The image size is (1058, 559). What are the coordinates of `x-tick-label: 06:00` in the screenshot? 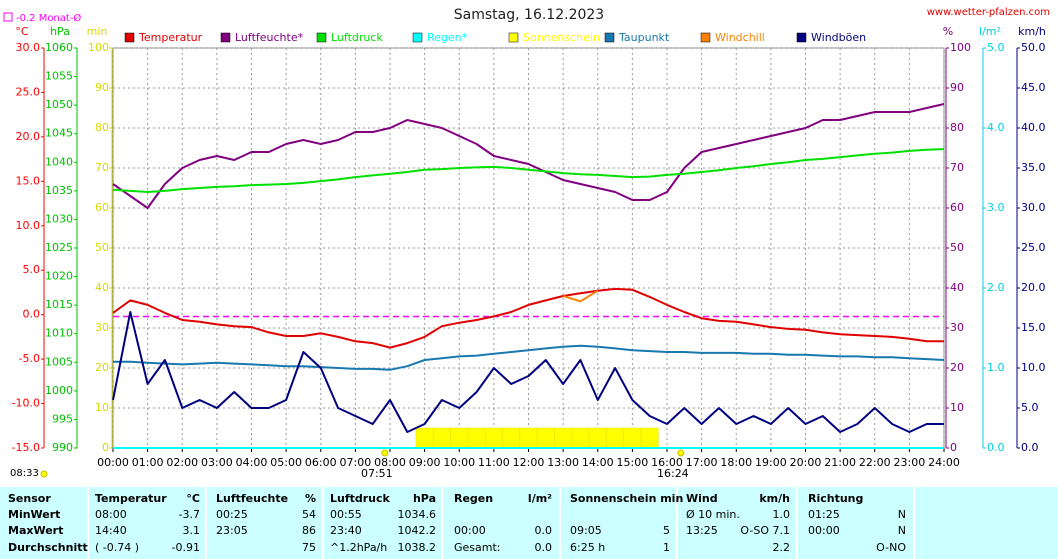 It's located at (321, 462).